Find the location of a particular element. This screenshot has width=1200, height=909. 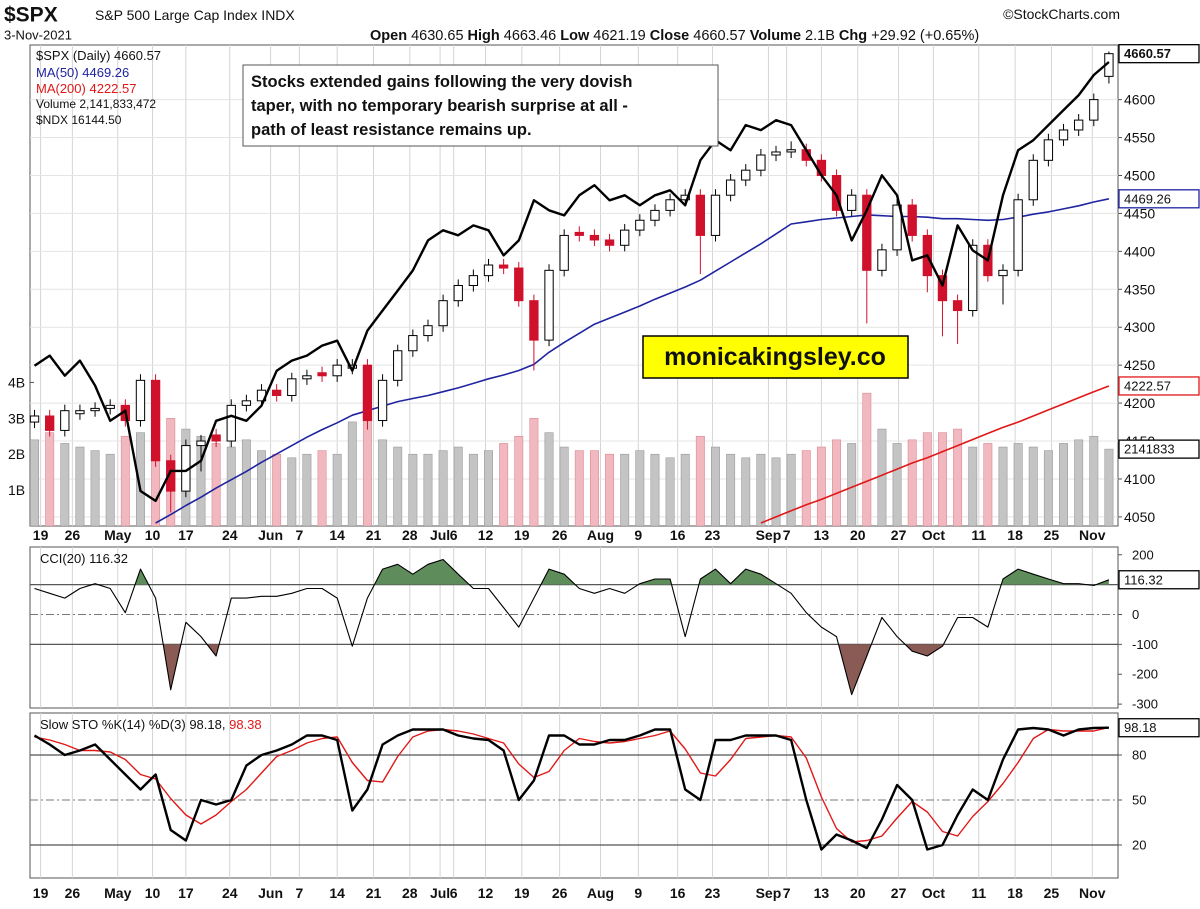

x-tick-label: 19 is located at coordinates (522, 535).